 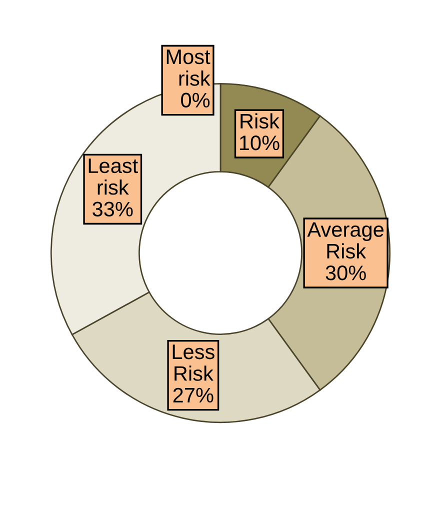 I want to click on category-label: Most risk, so click(x=188, y=68).